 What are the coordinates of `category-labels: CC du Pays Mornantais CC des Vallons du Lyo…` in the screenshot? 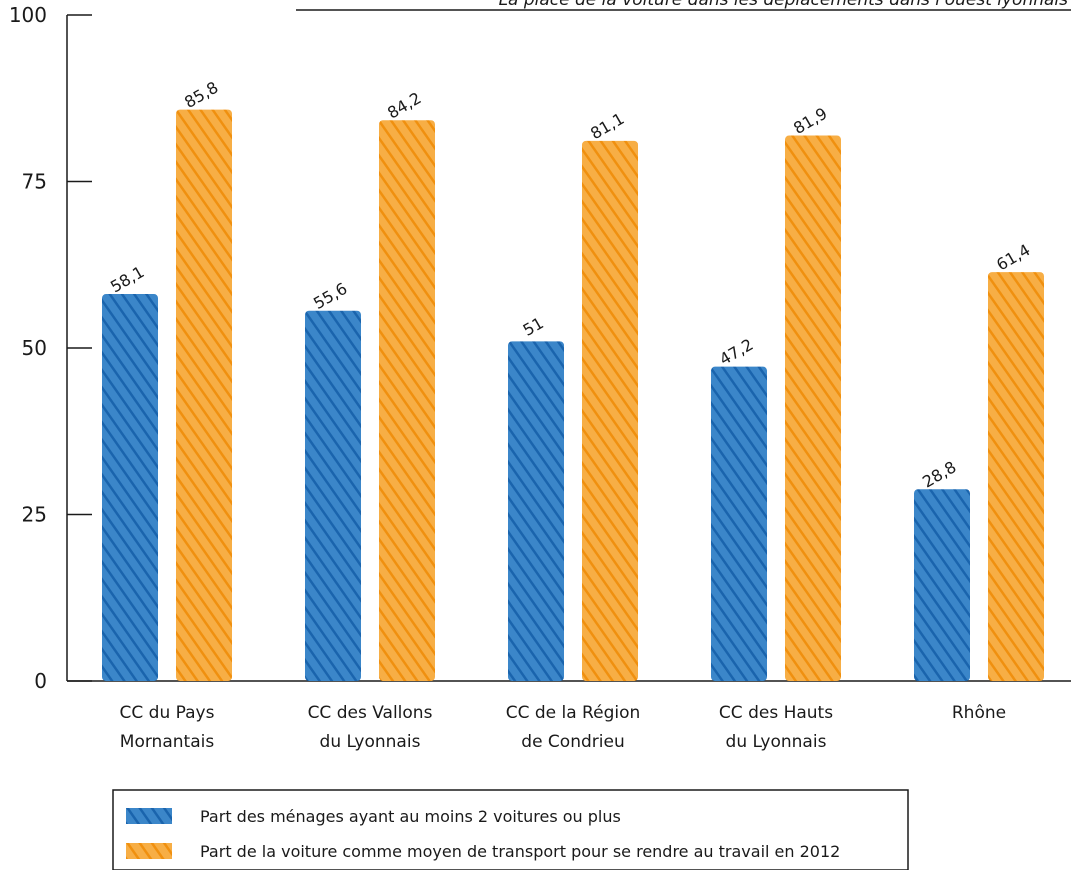 It's located at (563, 727).